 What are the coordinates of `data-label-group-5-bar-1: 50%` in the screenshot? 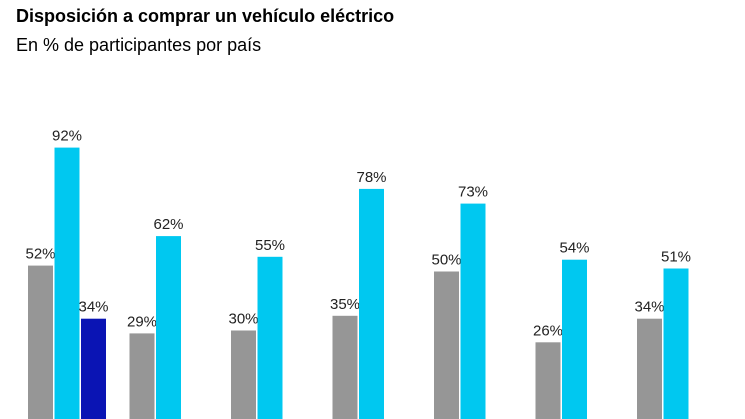 It's located at (446, 260).